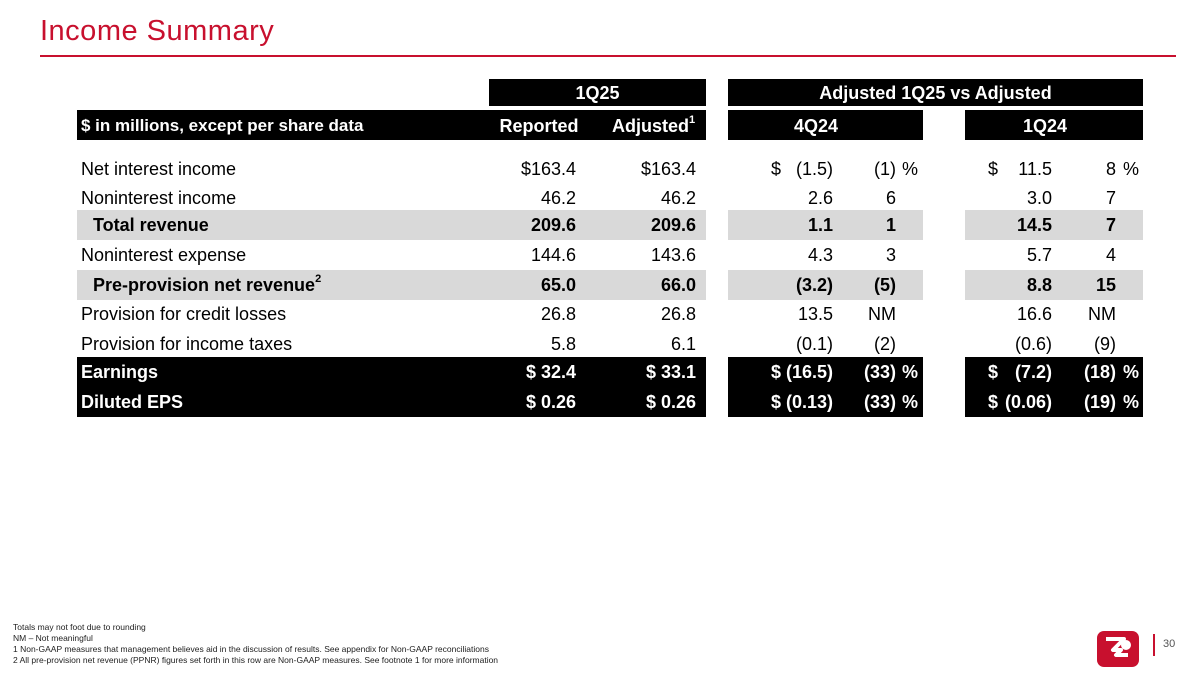 The image size is (1200, 675). What do you see at coordinates (558, 198) in the screenshot?
I see `cell-reported: 46.2` at bounding box center [558, 198].